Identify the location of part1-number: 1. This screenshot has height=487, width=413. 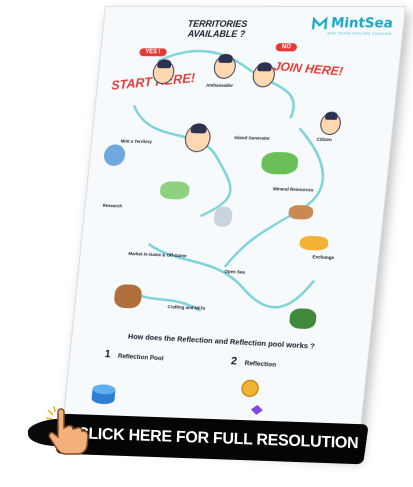
(108, 354).